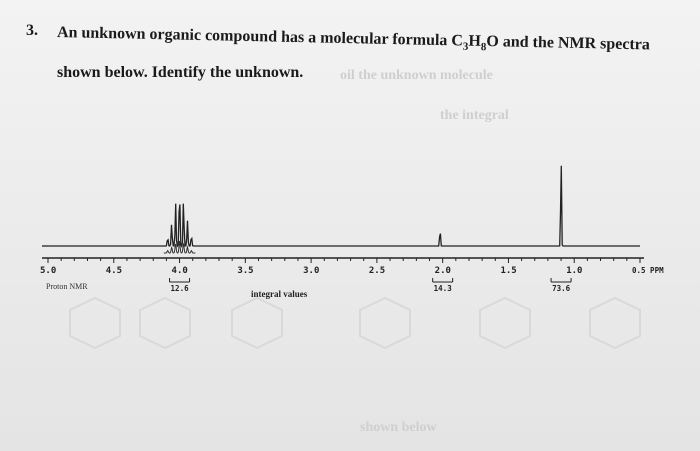 This screenshot has width=700, height=451. I want to click on axis-tick-label: 3.0, so click(311, 271).